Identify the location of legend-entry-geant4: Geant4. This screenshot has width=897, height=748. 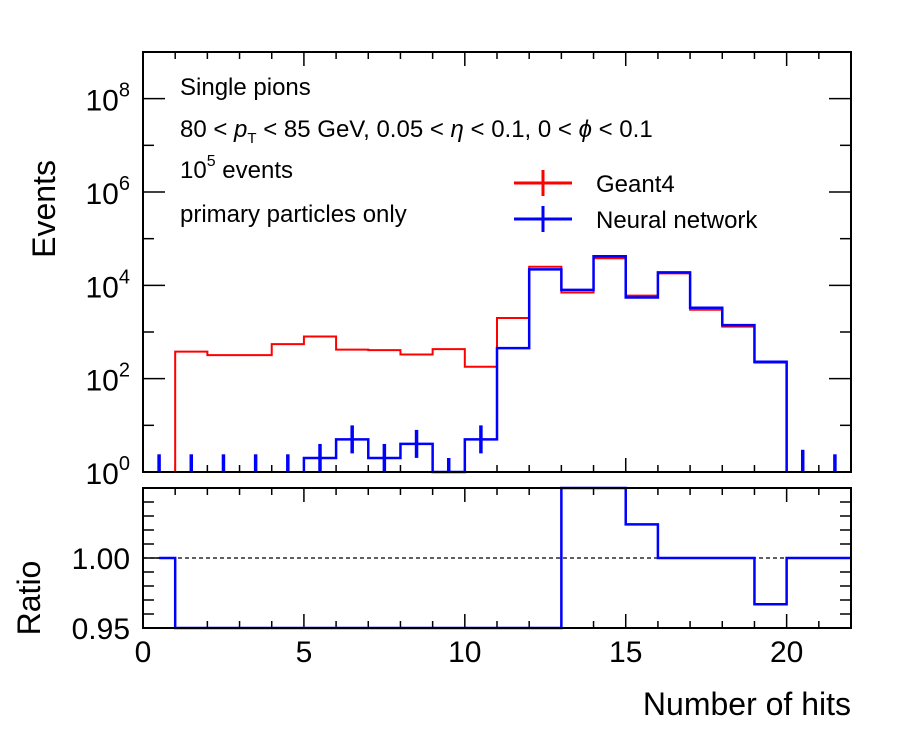
(594, 184).